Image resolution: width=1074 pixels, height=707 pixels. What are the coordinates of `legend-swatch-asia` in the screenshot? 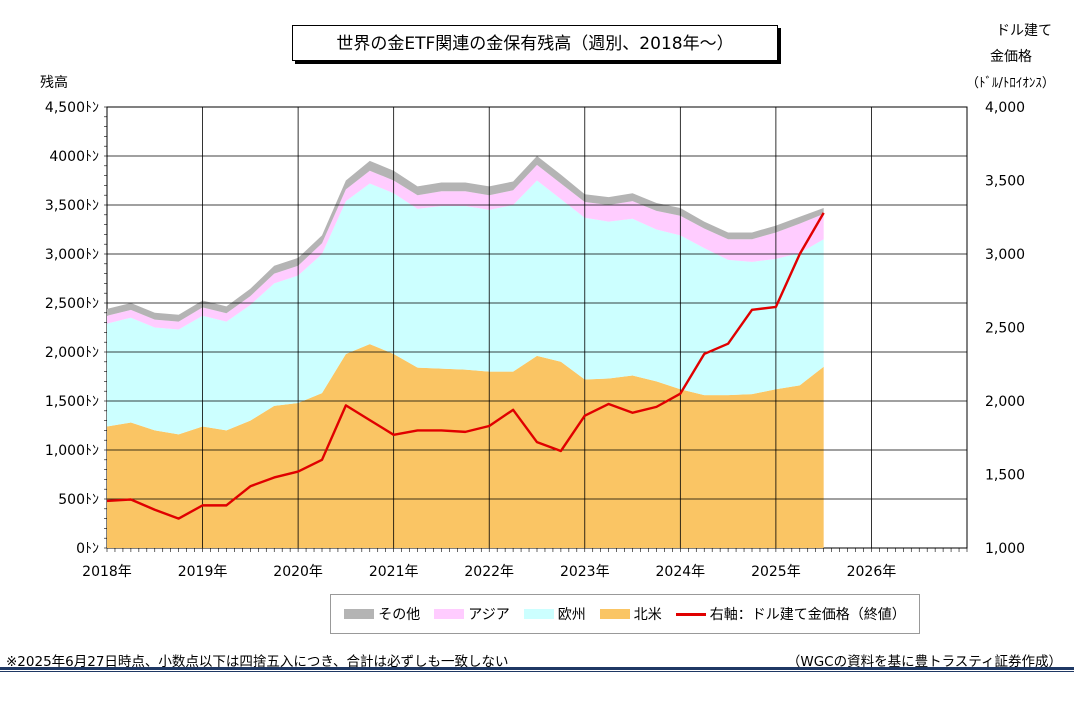 It's located at (449, 614).